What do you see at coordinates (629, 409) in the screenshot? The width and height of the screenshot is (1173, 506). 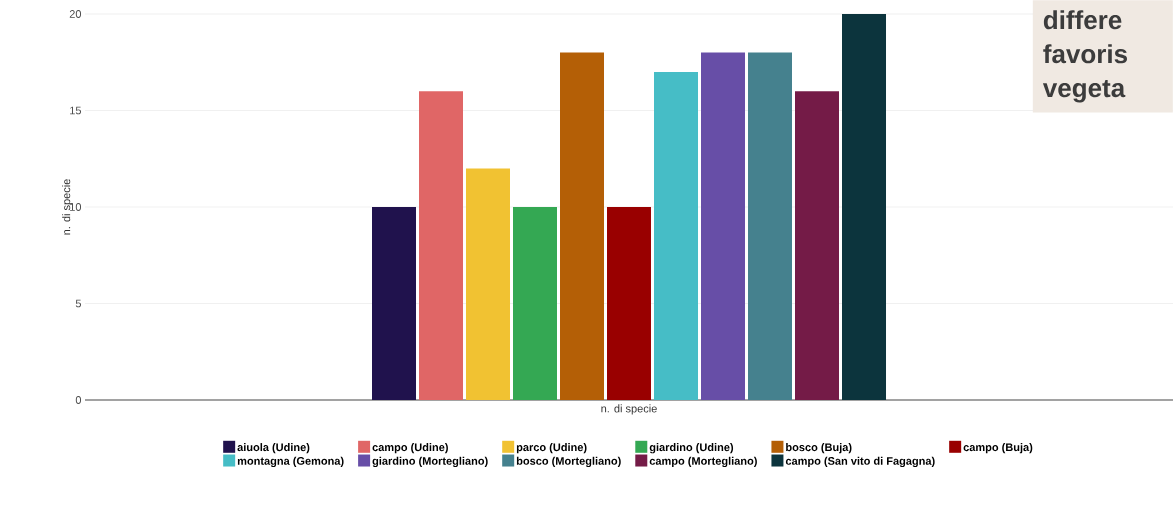 I see `x-axis-title: n. di specie` at bounding box center [629, 409].